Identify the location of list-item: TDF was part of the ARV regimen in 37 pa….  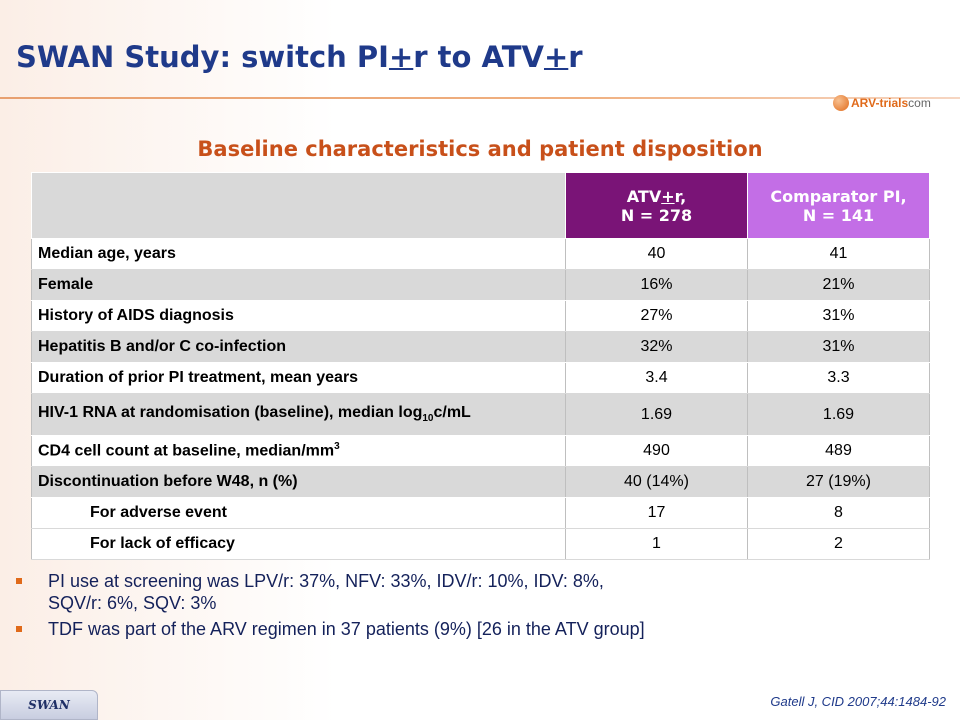
(476, 629).